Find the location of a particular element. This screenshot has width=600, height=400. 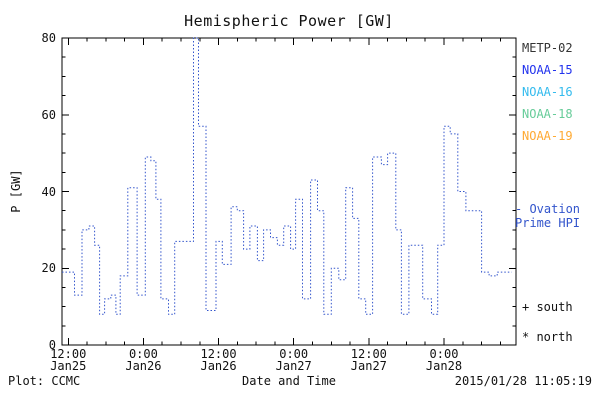

plot-credit: Plot: CCMC is located at coordinates (44, 381).